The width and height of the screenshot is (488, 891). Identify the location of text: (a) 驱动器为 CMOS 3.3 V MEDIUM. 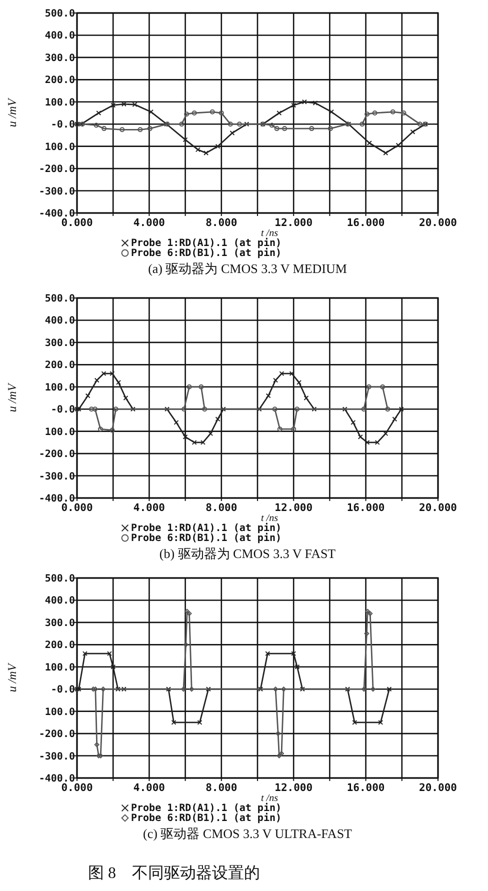
(248, 268).